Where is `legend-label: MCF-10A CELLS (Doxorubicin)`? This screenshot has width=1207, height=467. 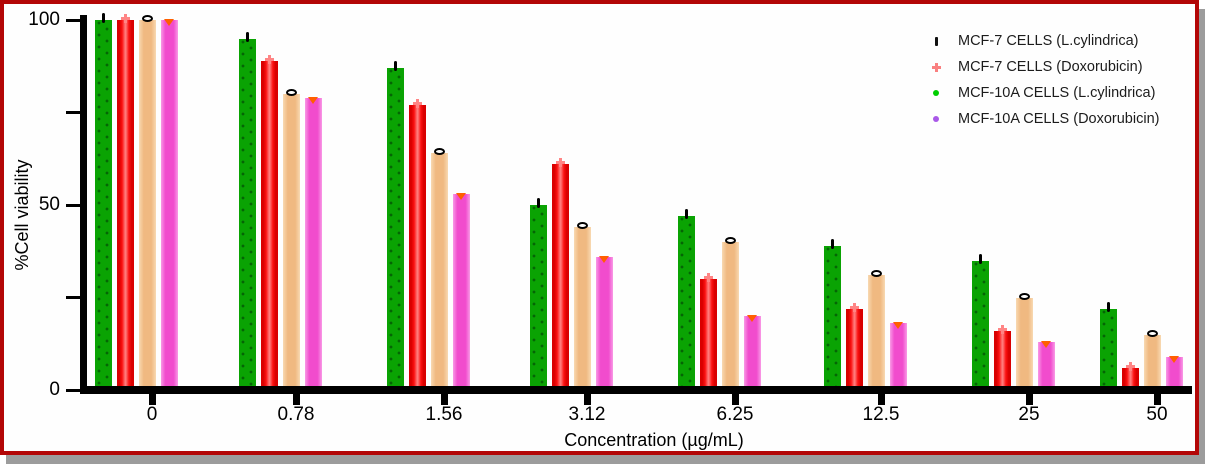 legend-label: MCF-10A CELLS (Doxorubicin) is located at coordinates (1059, 119).